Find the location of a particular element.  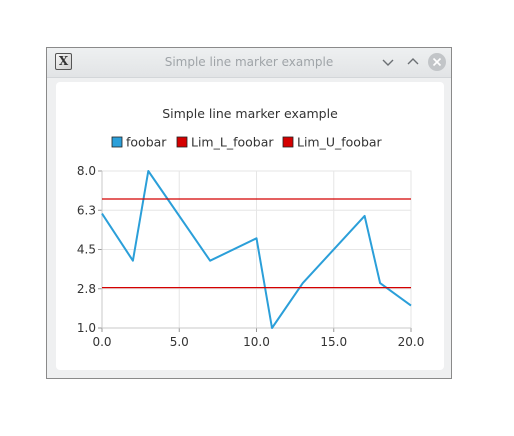

legend-label: Lim_U_foobar is located at coordinates (340, 142).